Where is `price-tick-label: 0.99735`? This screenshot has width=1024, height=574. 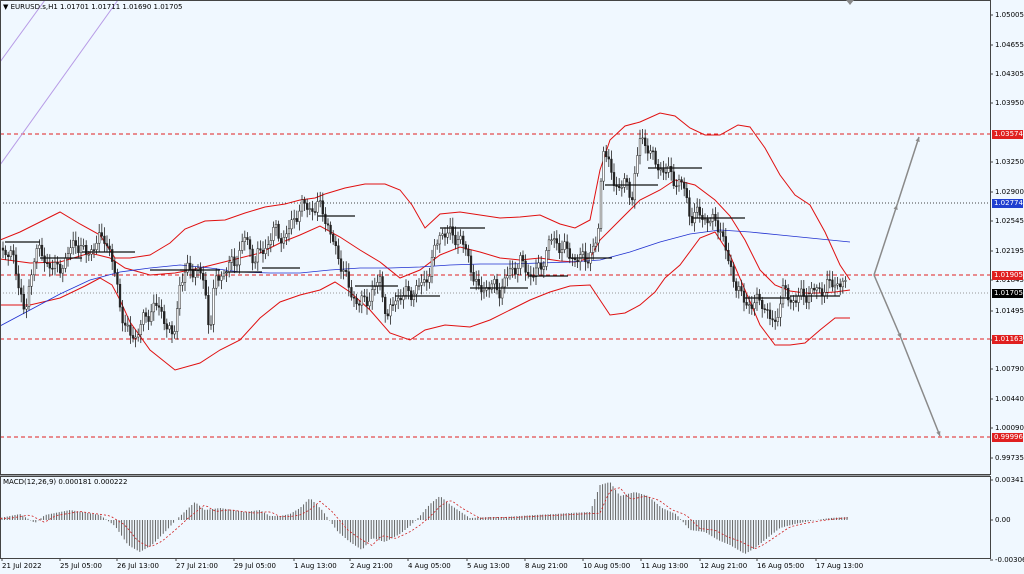 price-tick-label: 0.99735 is located at coordinates (1009, 458).